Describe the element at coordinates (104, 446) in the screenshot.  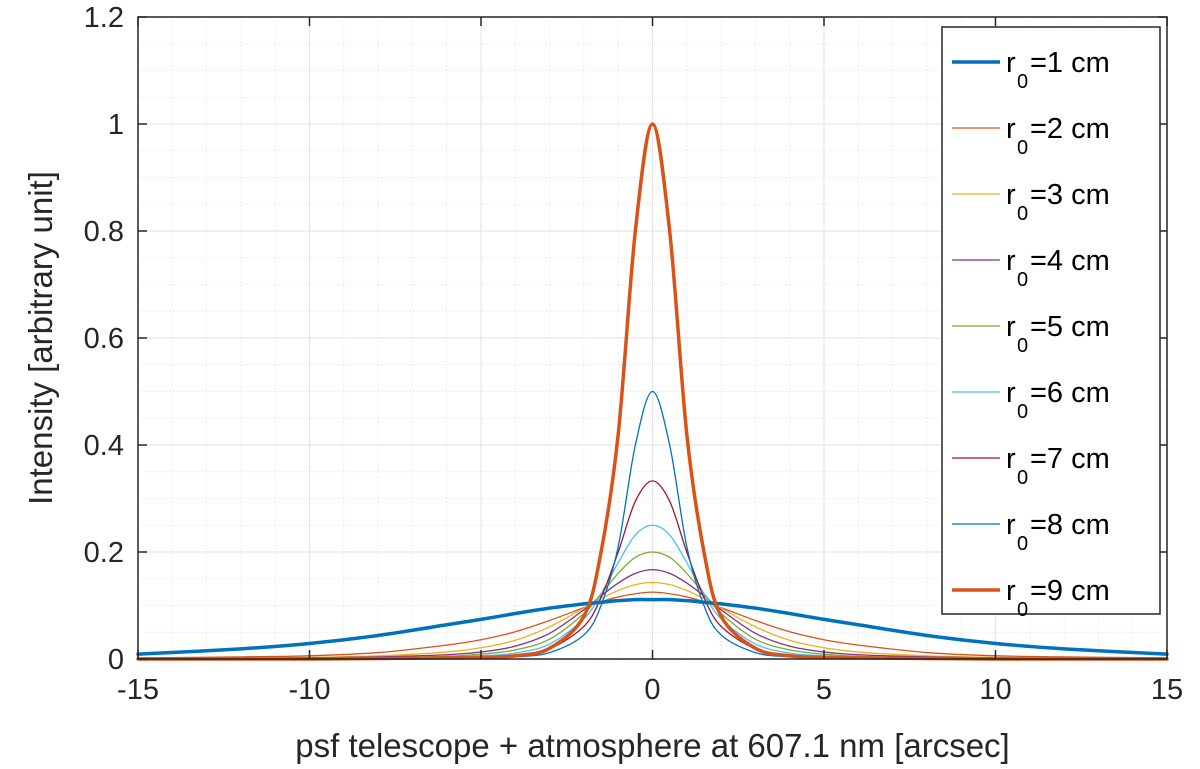
I see `y-tick-label: 0.4` at that location.